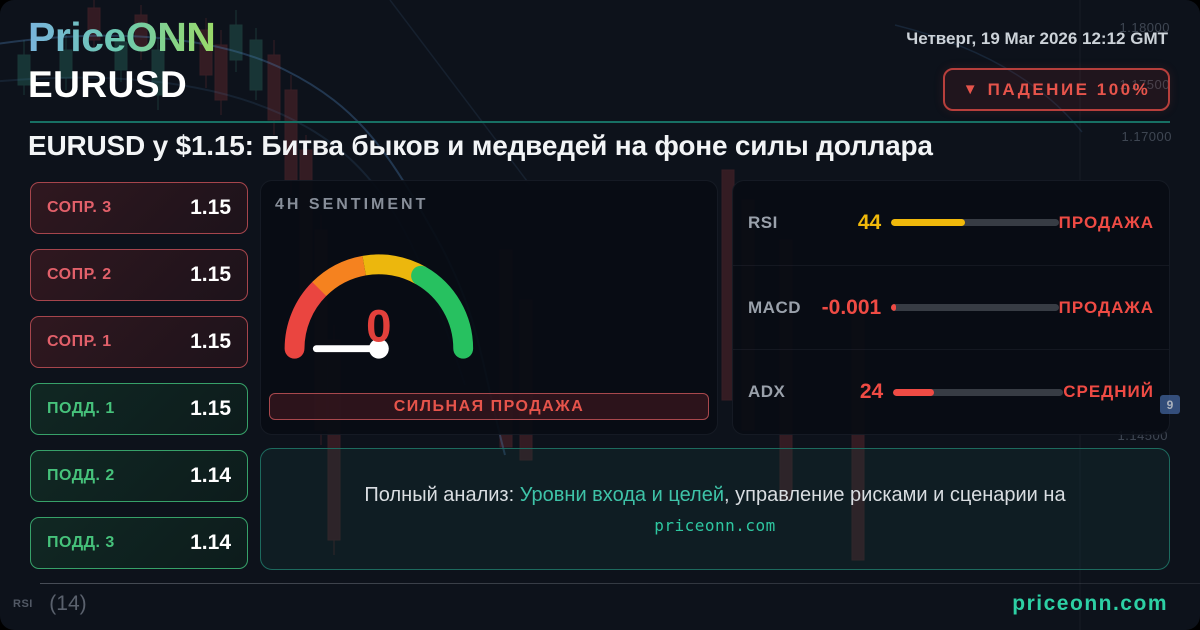  What do you see at coordinates (620, 583) in the screenshot?
I see `footer-divider` at bounding box center [620, 583].